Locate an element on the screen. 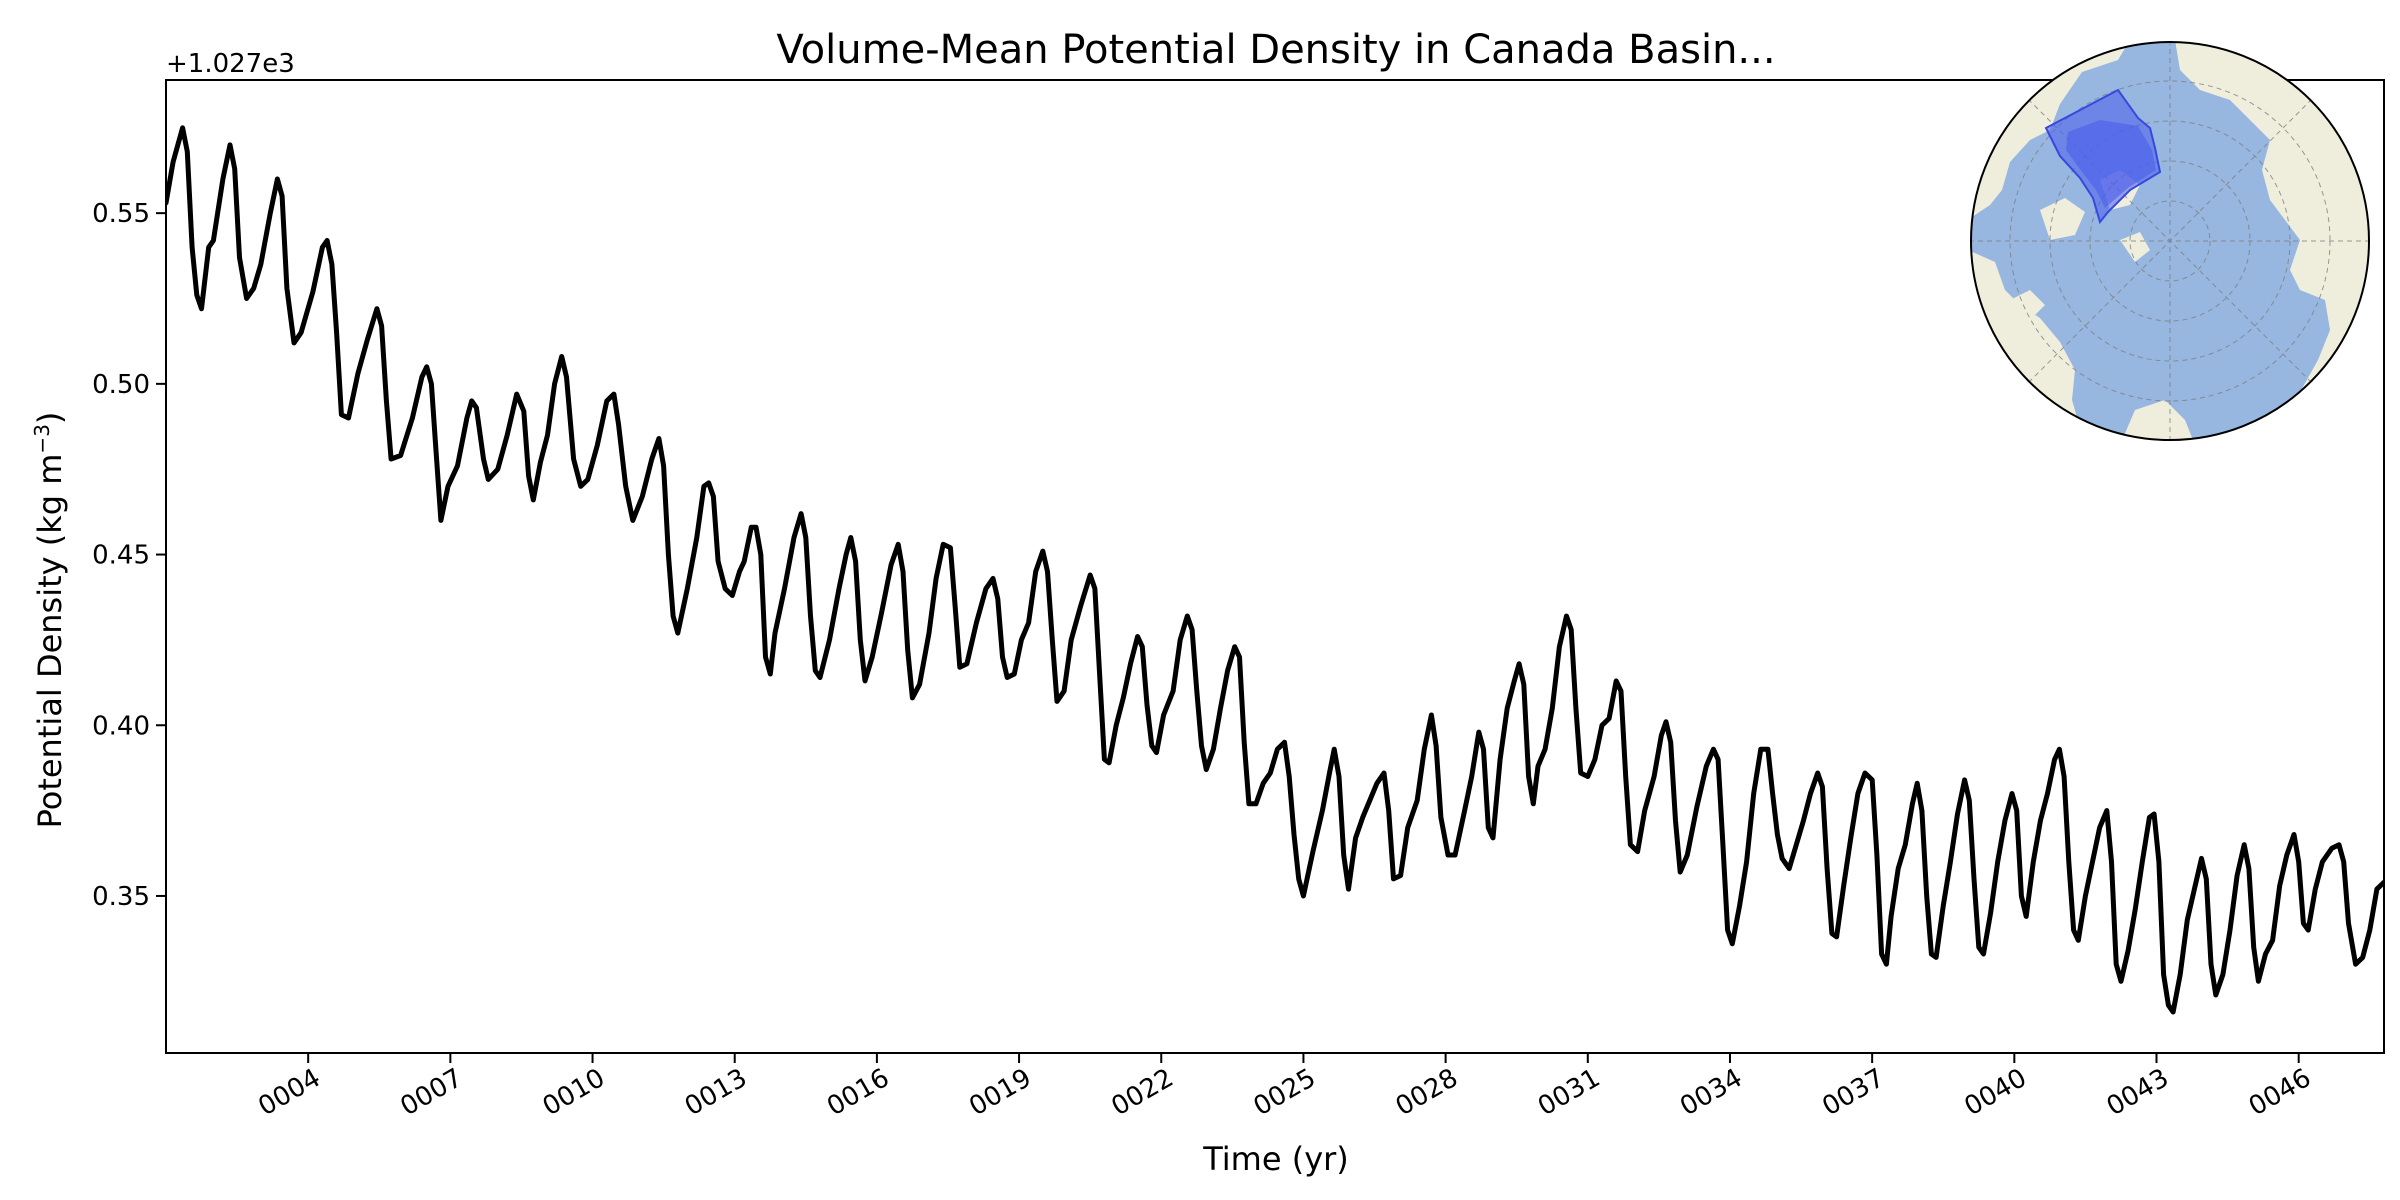 The image size is (2400, 1200). y-axis-title: Potential Density (kg m−3) is located at coordinates (49, 620).